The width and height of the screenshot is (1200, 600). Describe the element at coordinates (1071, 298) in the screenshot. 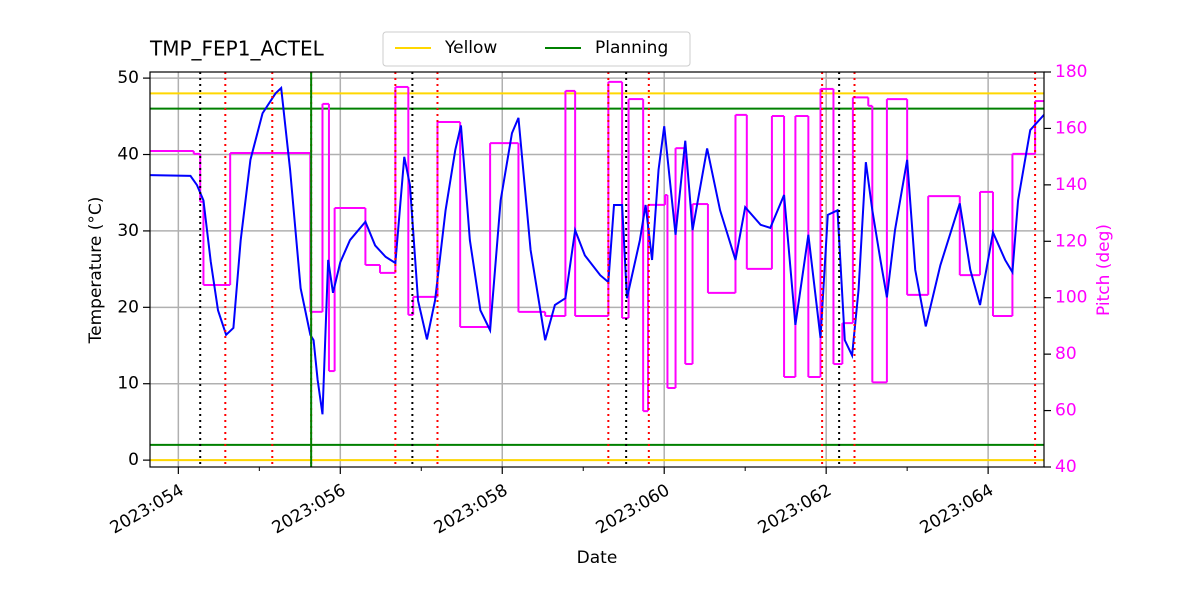

I see `y2-tick-label: 100` at that location.